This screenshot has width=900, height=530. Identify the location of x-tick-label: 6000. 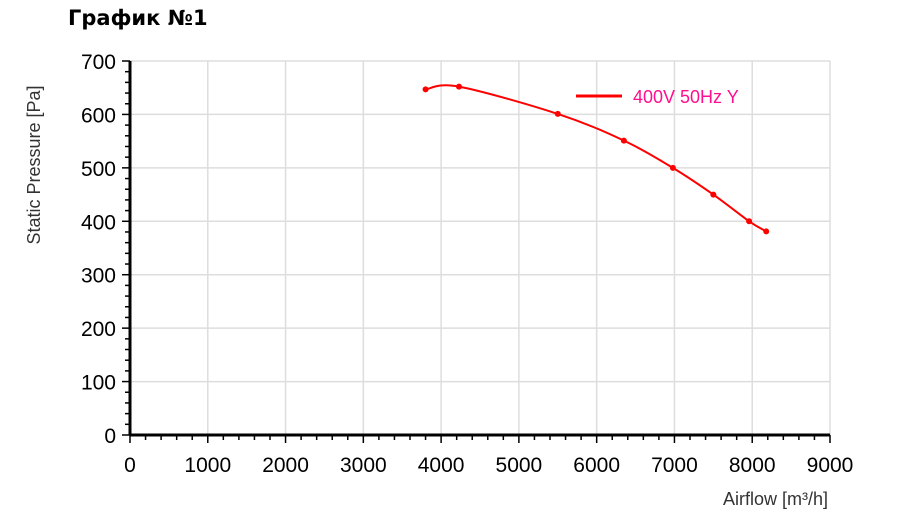
(596, 465).